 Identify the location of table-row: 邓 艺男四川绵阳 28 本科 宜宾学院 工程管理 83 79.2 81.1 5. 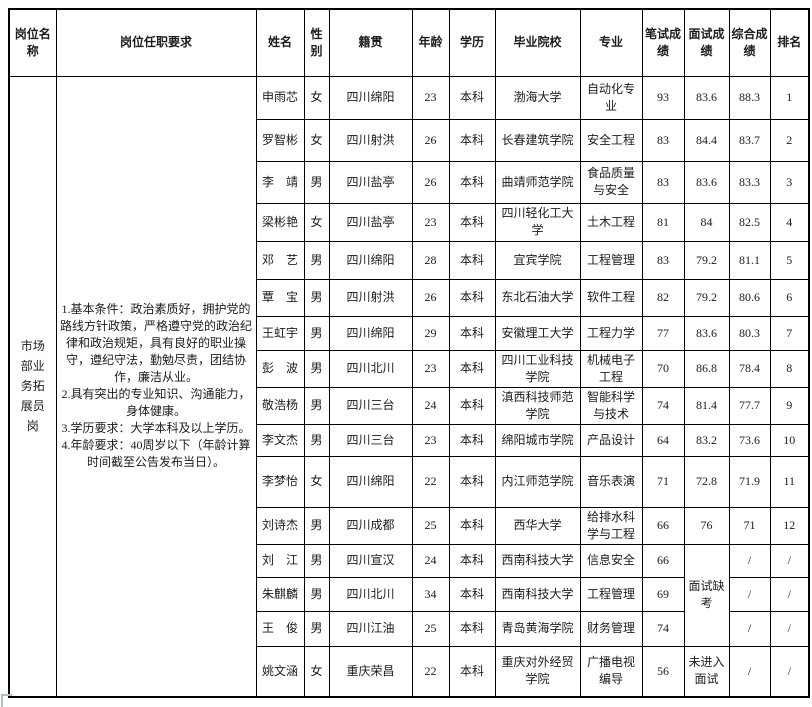
(409, 260).